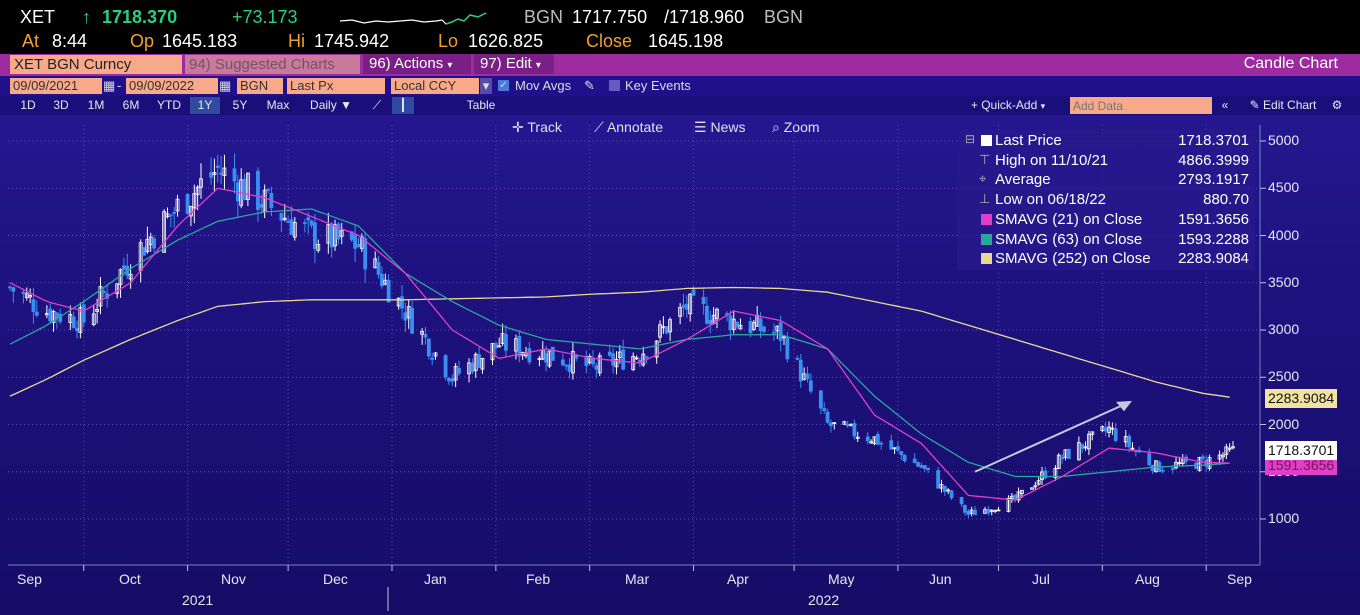  Describe the element at coordinates (336, 86) in the screenshot. I see `field-input: Last Px` at that location.